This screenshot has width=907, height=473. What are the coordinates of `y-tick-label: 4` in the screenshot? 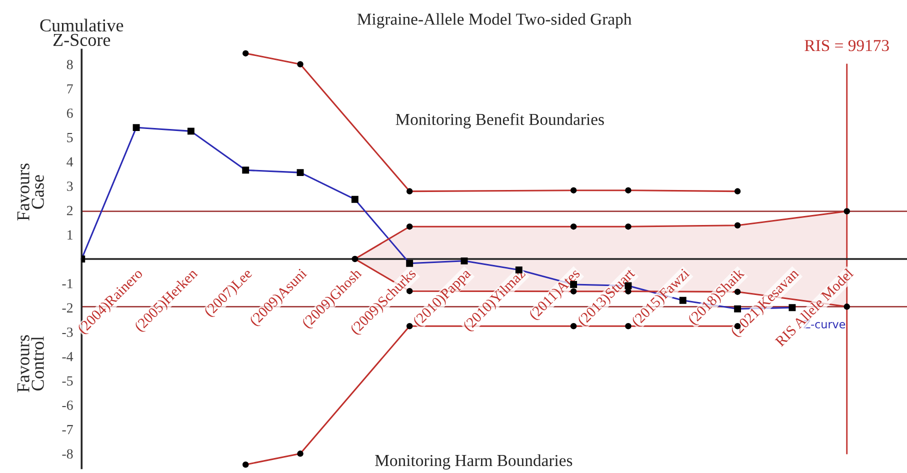 It's located at (70, 161).